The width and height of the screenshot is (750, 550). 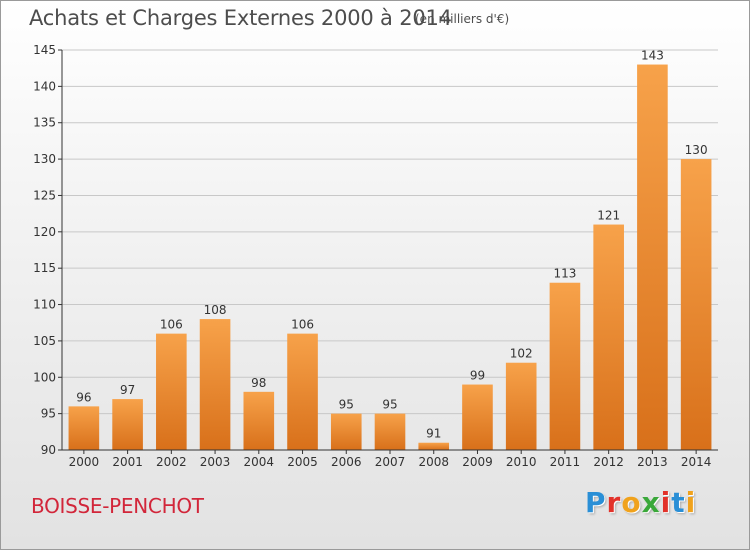 I want to click on bar-value-label: 130, so click(x=696, y=150).